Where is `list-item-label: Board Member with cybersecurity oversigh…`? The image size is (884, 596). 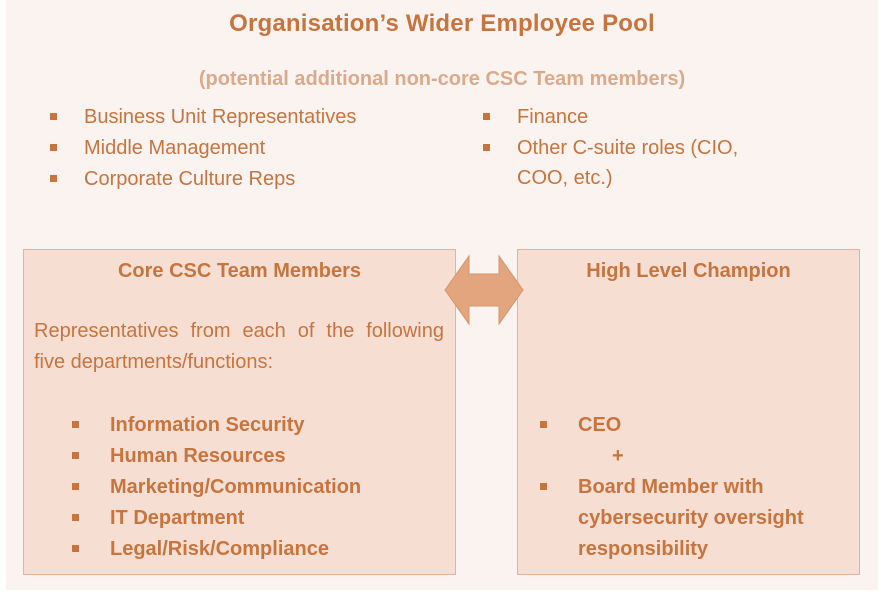 list-item-label: Board Member with cybersecurity oversigh… is located at coordinates (691, 518).